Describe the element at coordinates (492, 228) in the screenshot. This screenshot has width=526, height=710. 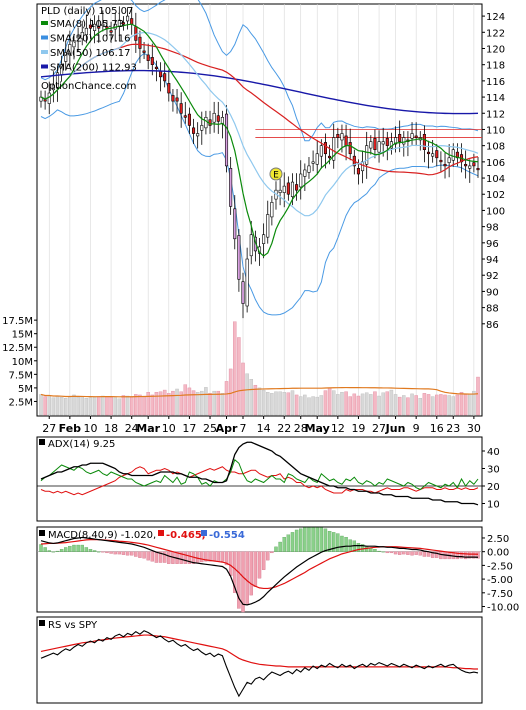
I see `price-tick-label: 98` at that location.